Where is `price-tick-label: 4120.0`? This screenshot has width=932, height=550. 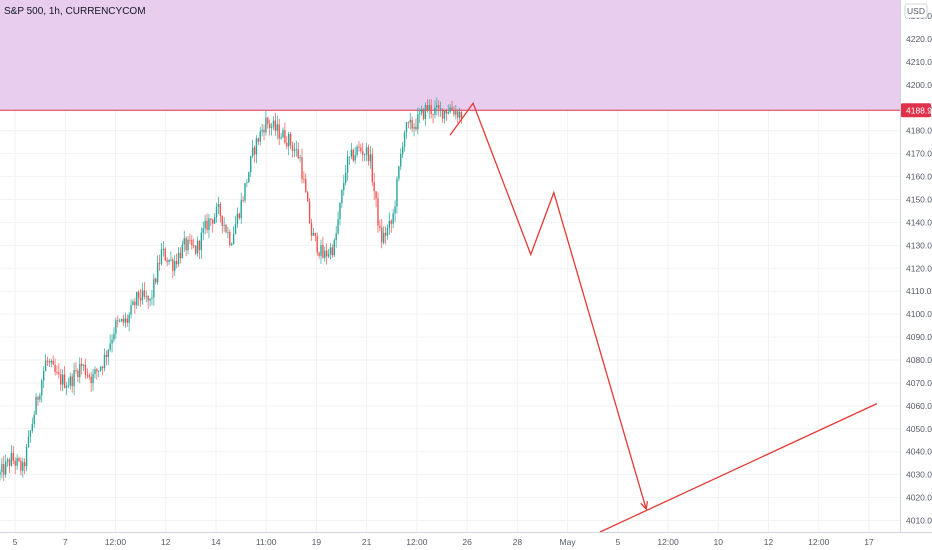 price-tick-label: 4120.0 is located at coordinates (919, 268).